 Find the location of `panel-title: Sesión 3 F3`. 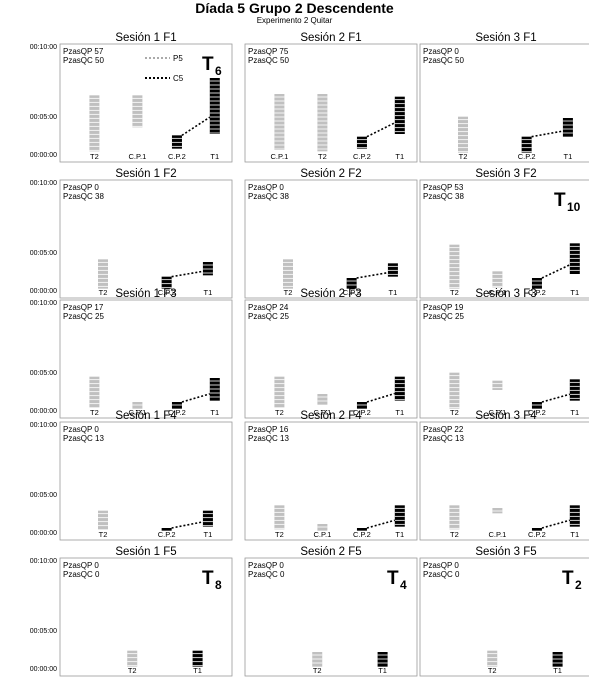

panel-title: Sesión 3 F3 is located at coordinates (505, 294).